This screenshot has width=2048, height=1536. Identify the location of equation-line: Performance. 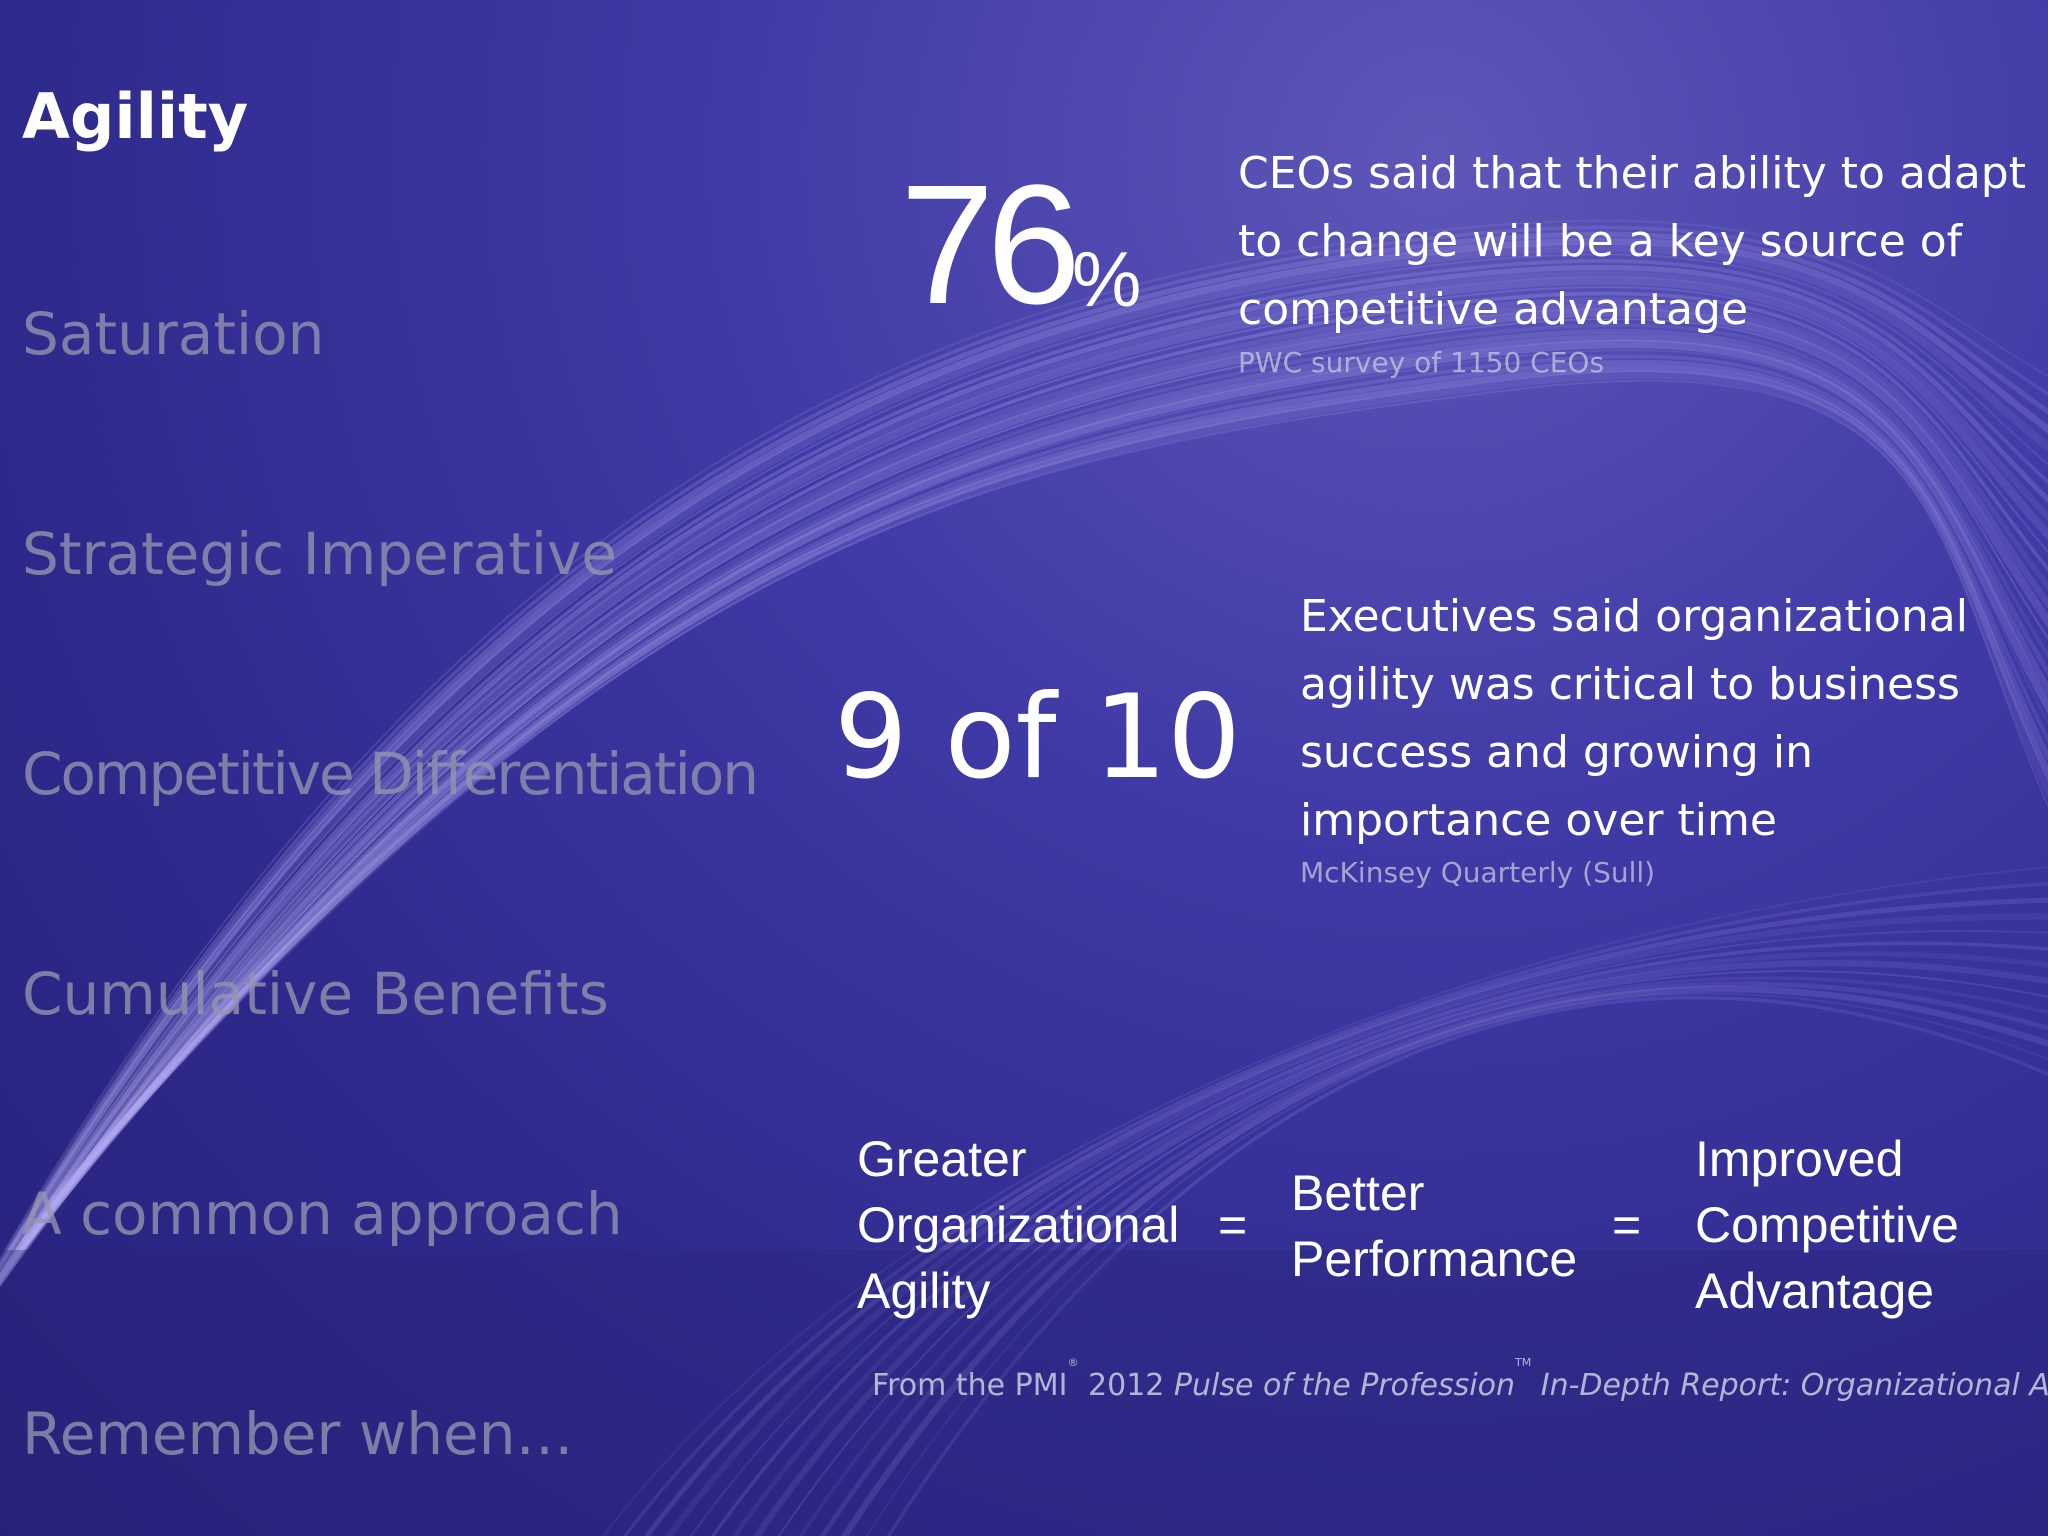
(1434, 1259).